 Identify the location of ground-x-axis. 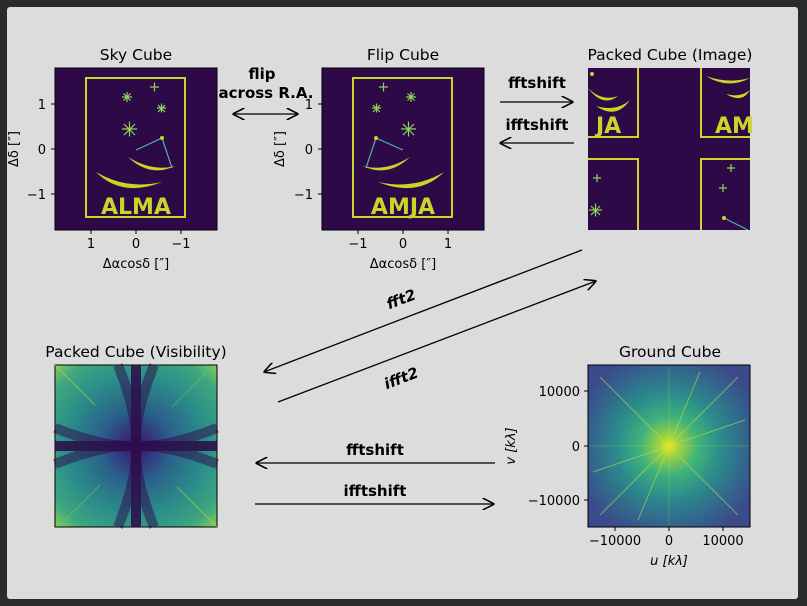
(669, 529).